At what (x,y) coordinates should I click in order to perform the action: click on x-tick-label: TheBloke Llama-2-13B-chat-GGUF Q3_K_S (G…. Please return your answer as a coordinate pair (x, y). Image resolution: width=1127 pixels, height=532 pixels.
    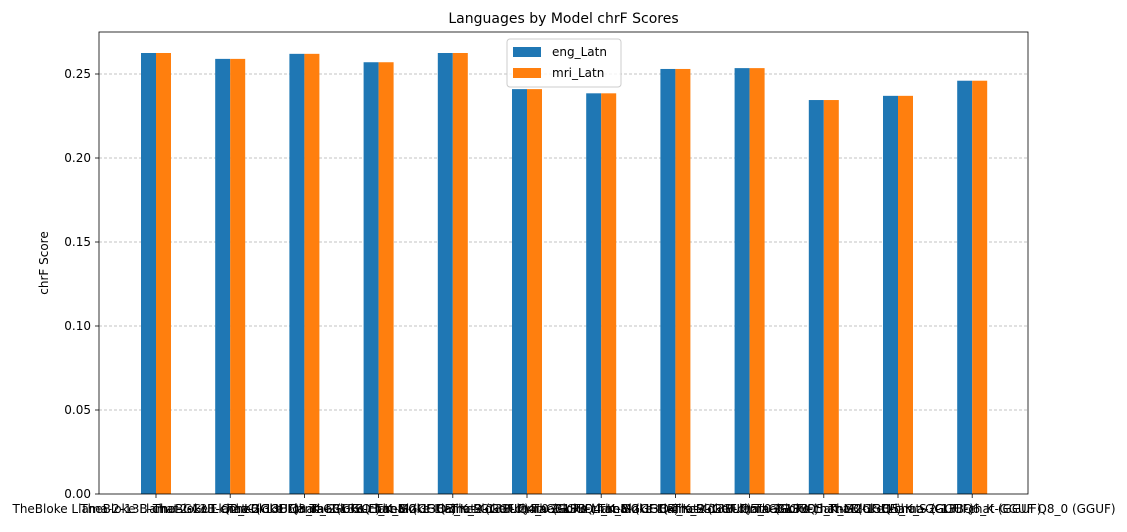
    Looking at the image, I should click on (378, 509).